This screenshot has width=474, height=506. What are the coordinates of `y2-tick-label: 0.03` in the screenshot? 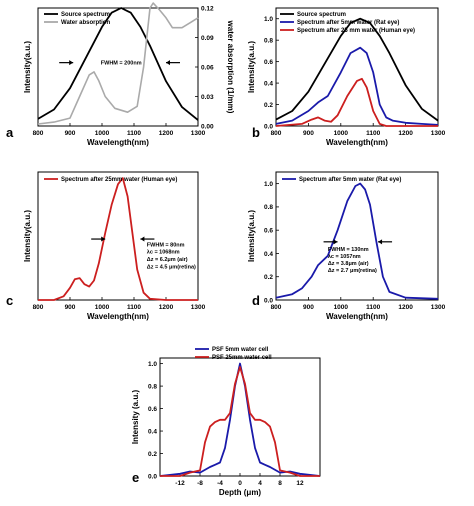 It's located at (207, 97).